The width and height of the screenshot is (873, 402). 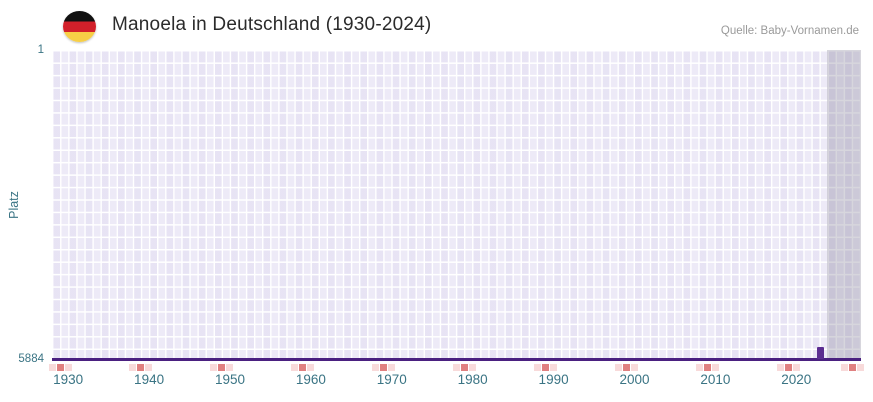 I want to click on chart-title: Manoela in Deutschland (1930-2024), so click(x=272, y=24).